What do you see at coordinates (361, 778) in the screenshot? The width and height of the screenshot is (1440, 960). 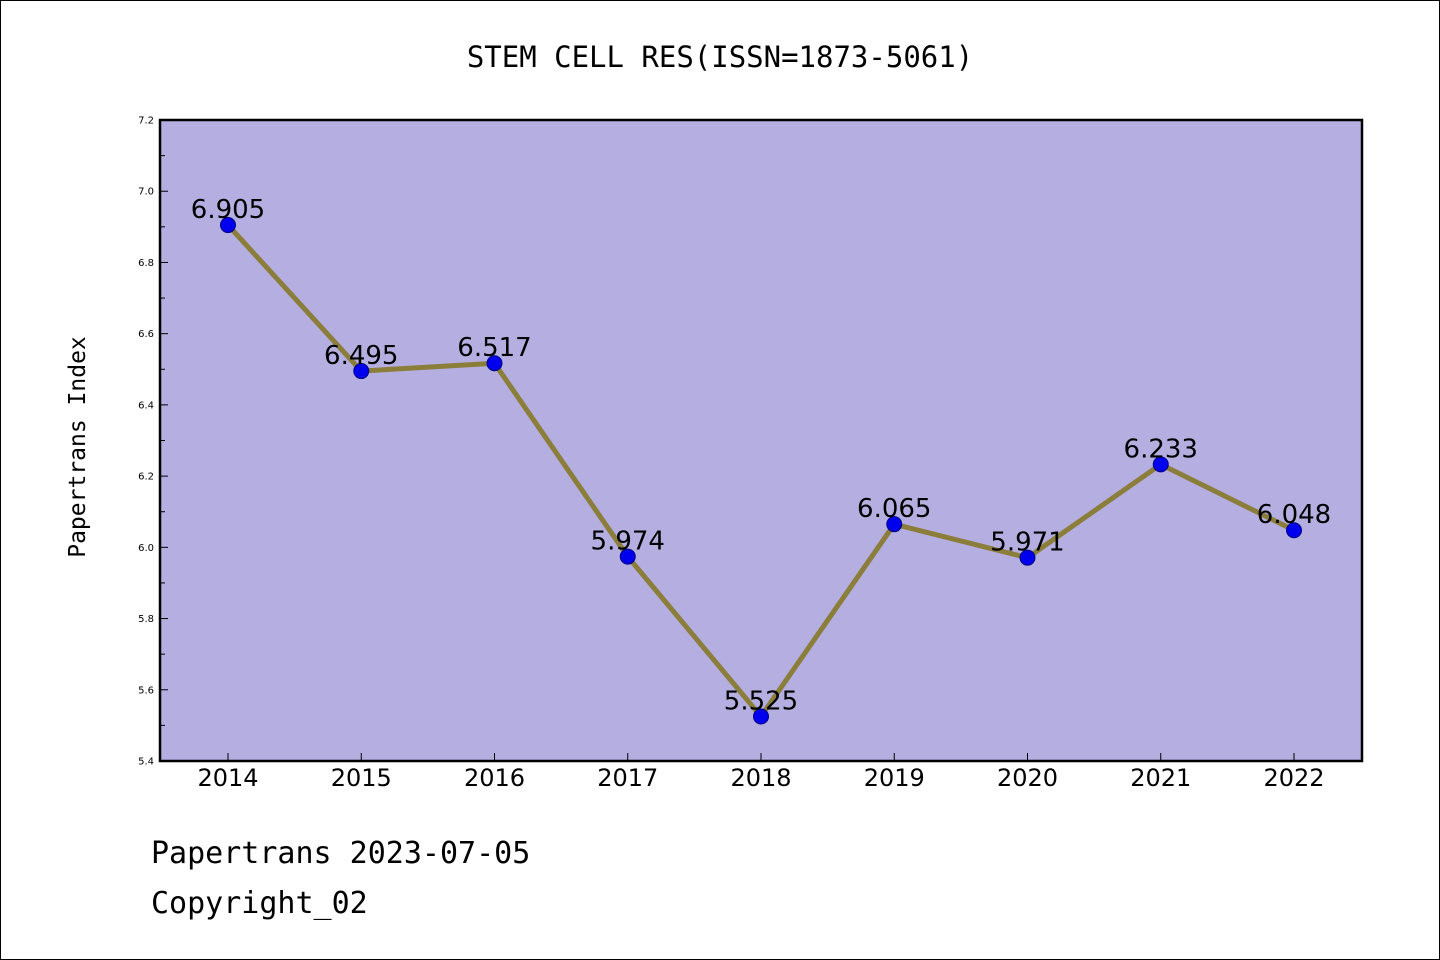 I see `x-tick-label: 2015` at bounding box center [361, 778].